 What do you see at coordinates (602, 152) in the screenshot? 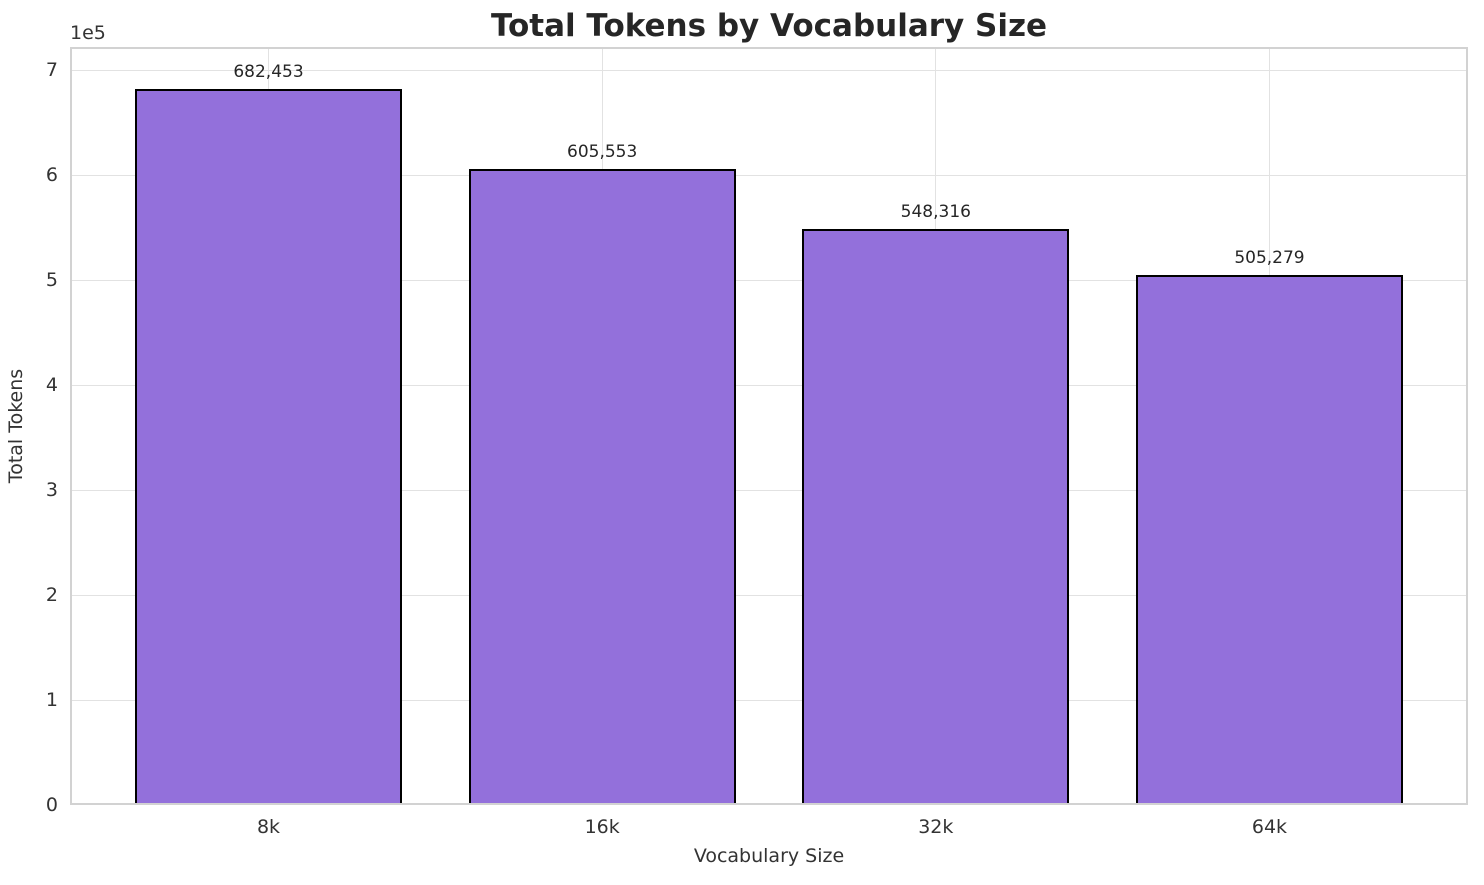
I see `bar-value-label: 605,553` at bounding box center [602, 152].